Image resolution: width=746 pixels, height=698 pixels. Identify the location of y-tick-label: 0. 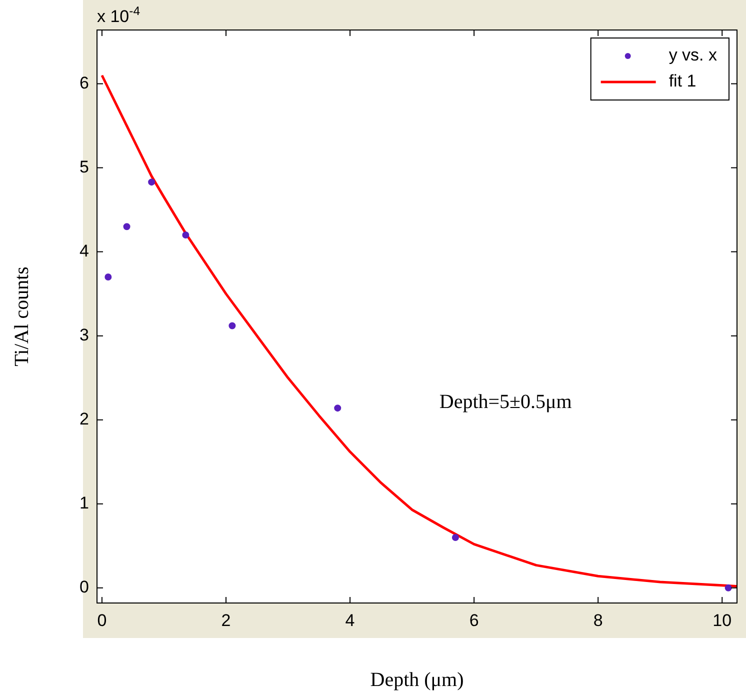
(84, 587).